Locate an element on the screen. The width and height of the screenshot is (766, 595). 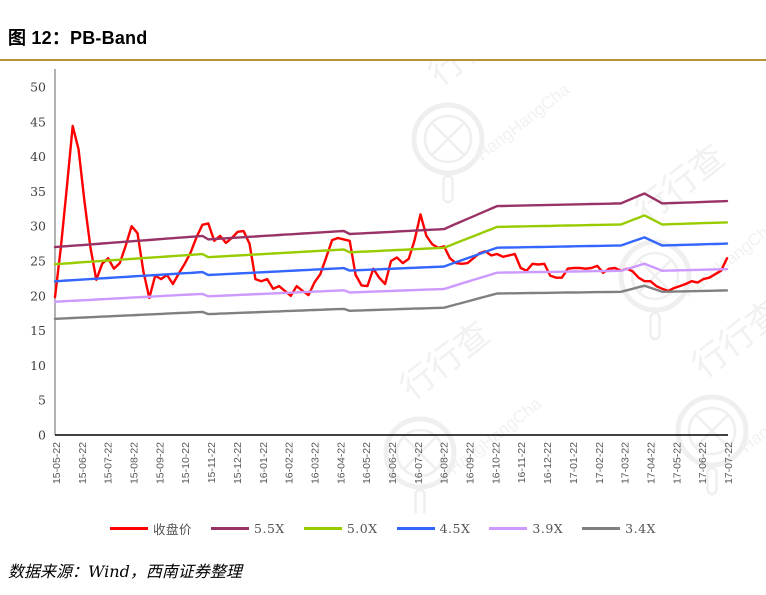
legend-swatch-5-0x is located at coordinates (322, 528).